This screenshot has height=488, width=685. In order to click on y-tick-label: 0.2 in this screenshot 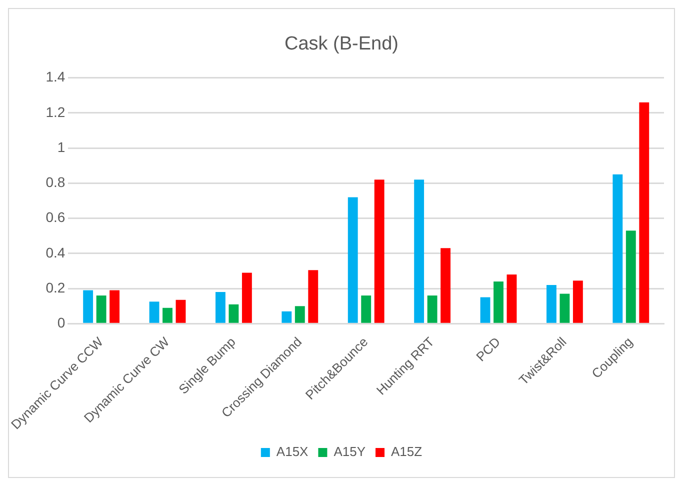, I will do `click(56, 287)`.